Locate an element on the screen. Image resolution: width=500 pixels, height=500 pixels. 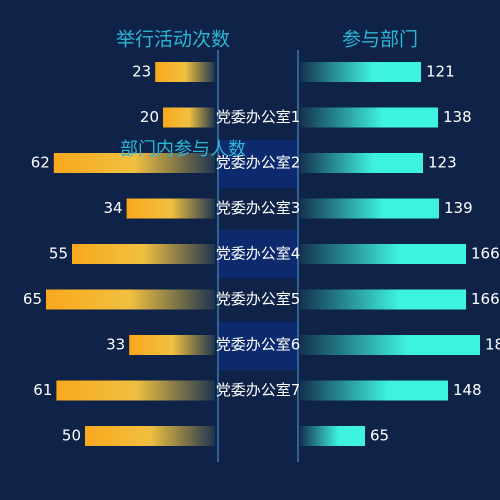
annotation: 部门内参与人数 is located at coordinates (183, 149).